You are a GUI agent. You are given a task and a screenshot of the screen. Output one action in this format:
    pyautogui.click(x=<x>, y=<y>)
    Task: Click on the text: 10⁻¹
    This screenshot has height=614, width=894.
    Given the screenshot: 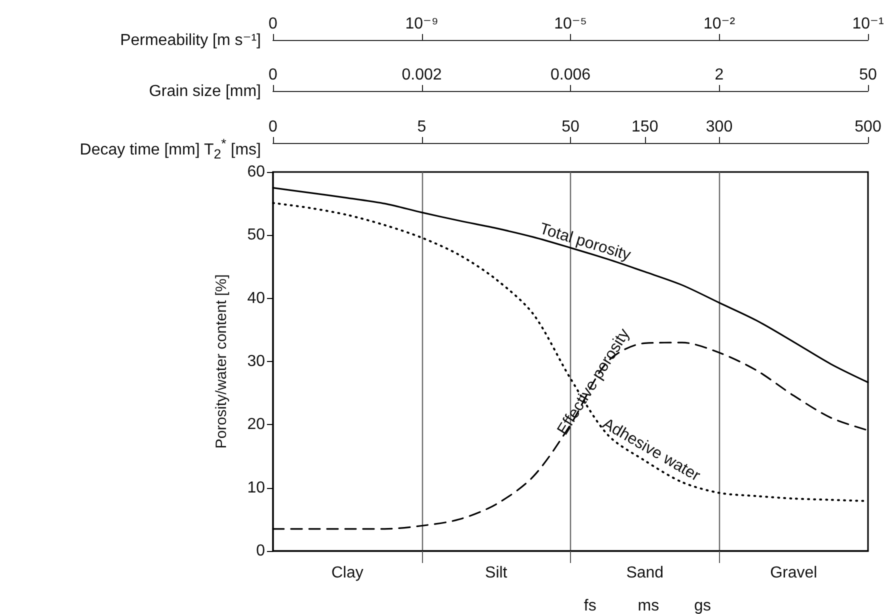 What is the action you would take?
    pyautogui.click(x=868, y=24)
    